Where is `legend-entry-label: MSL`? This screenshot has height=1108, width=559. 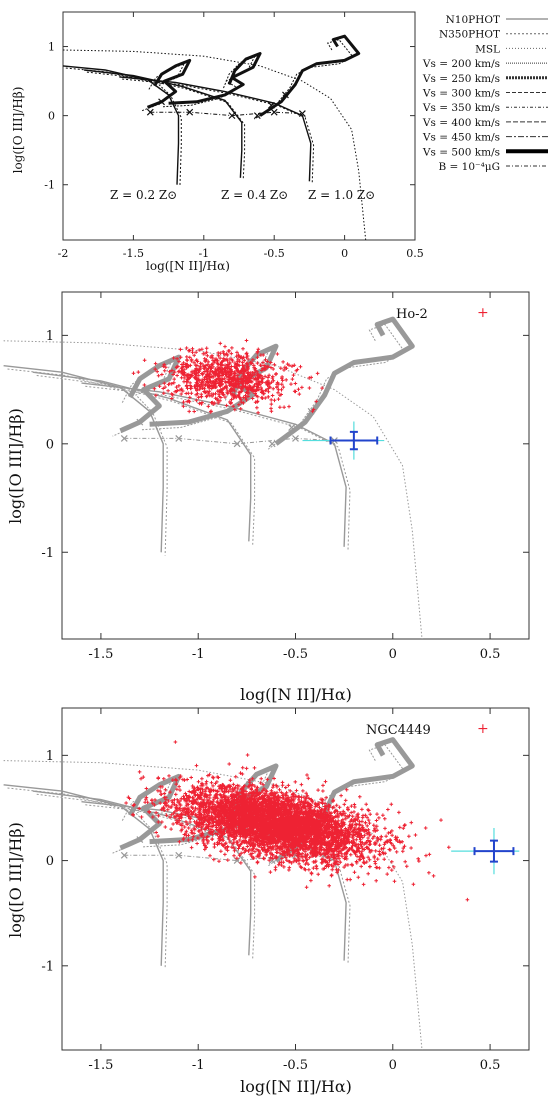 legend-entry-label: MSL is located at coordinates (487, 49).